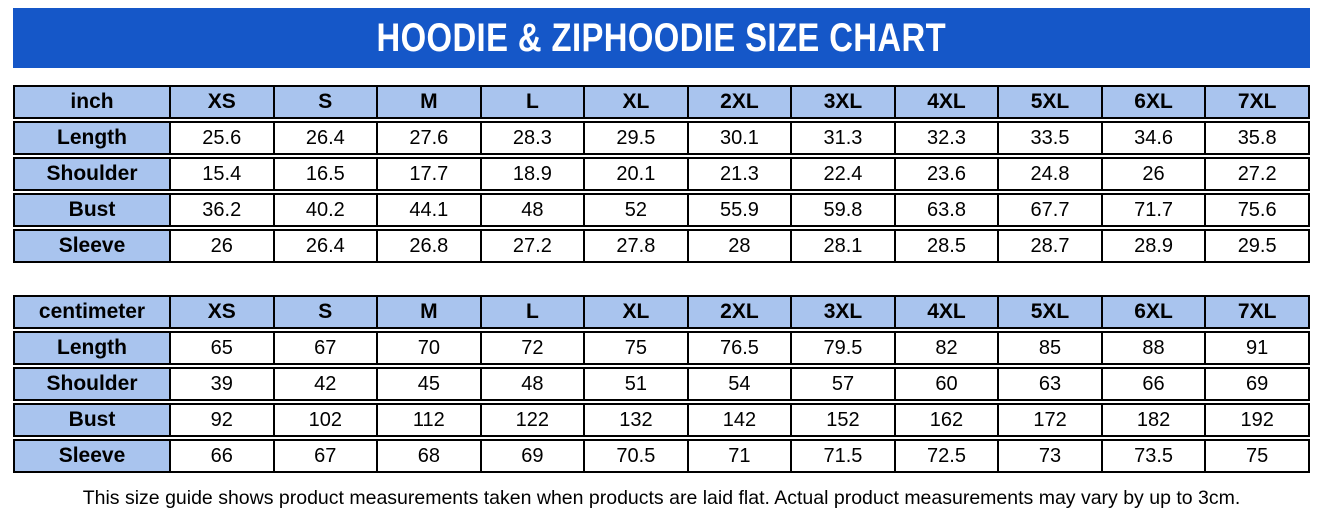 The width and height of the screenshot is (1323, 524). Describe the element at coordinates (740, 174) in the screenshot. I see `measurement-value-cell: 21.3` at that location.